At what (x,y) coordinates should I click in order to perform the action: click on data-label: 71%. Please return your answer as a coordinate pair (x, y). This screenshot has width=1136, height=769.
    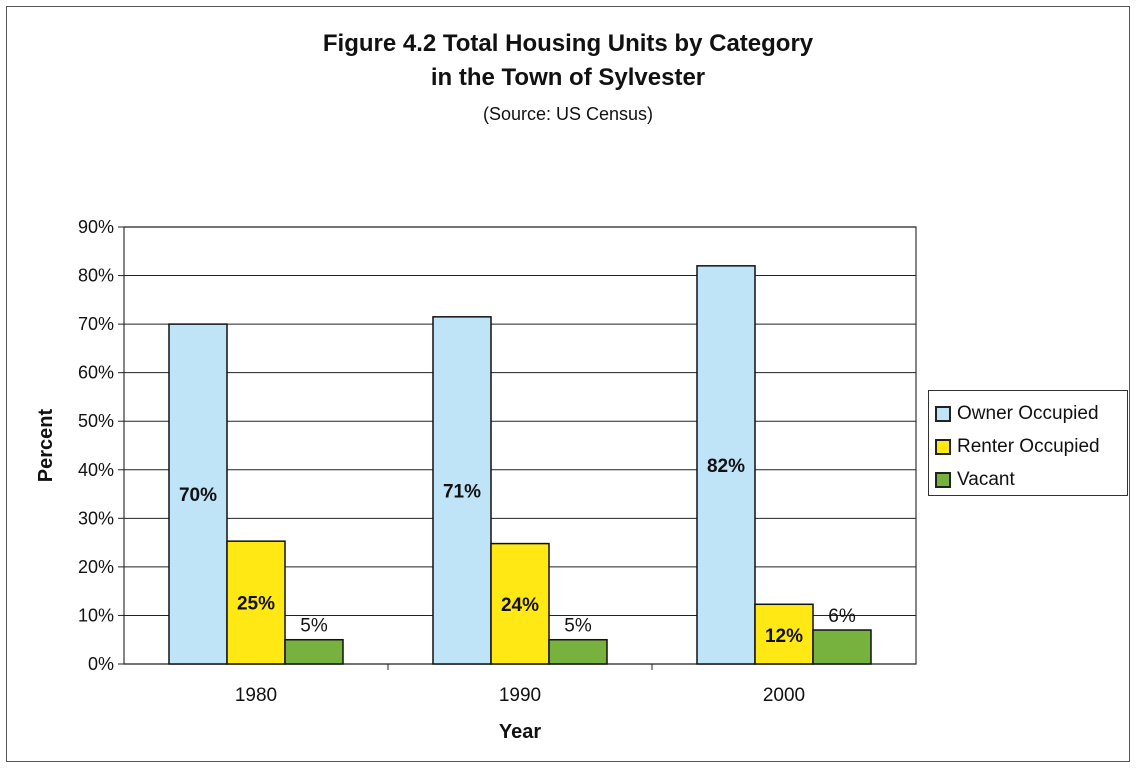
    Looking at the image, I should click on (462, 491).